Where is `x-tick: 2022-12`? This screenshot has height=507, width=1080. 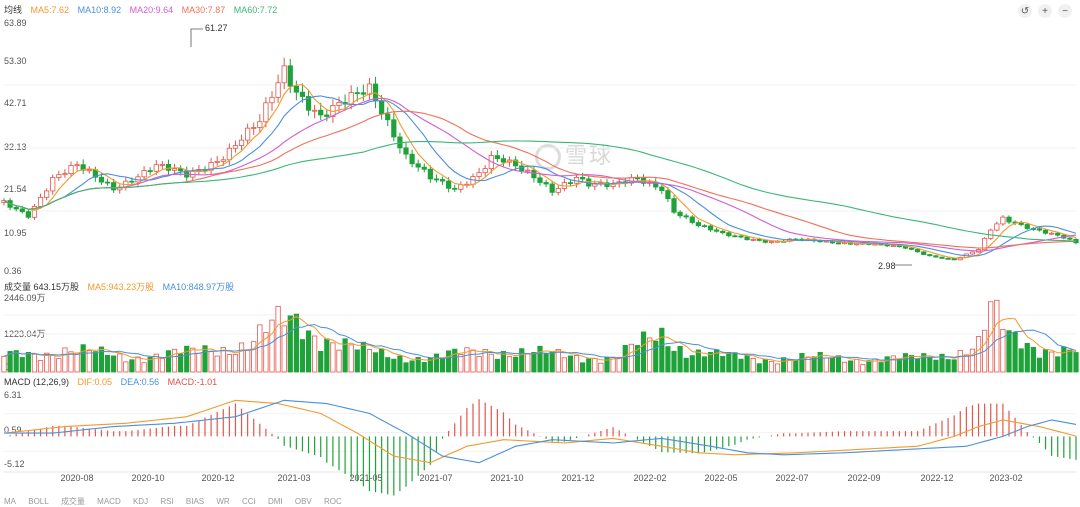 x-tick: 2022-12 is located at coordinates (937, 478).